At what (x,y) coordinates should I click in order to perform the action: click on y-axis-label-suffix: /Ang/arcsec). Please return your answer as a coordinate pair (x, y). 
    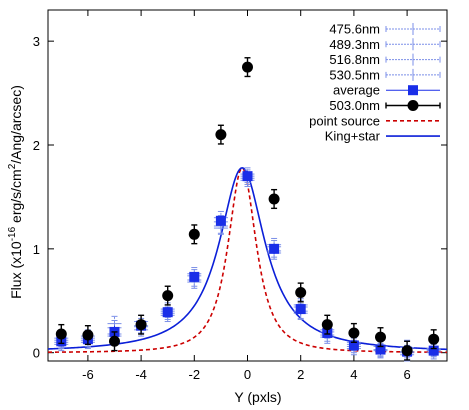
    Looking at the image, I should click on (16, 124).